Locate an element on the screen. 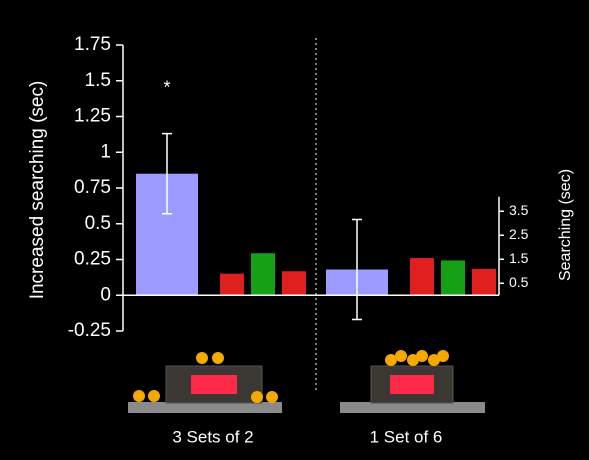  y-tick-label: 1.25 is located at coordinates (92, 116).